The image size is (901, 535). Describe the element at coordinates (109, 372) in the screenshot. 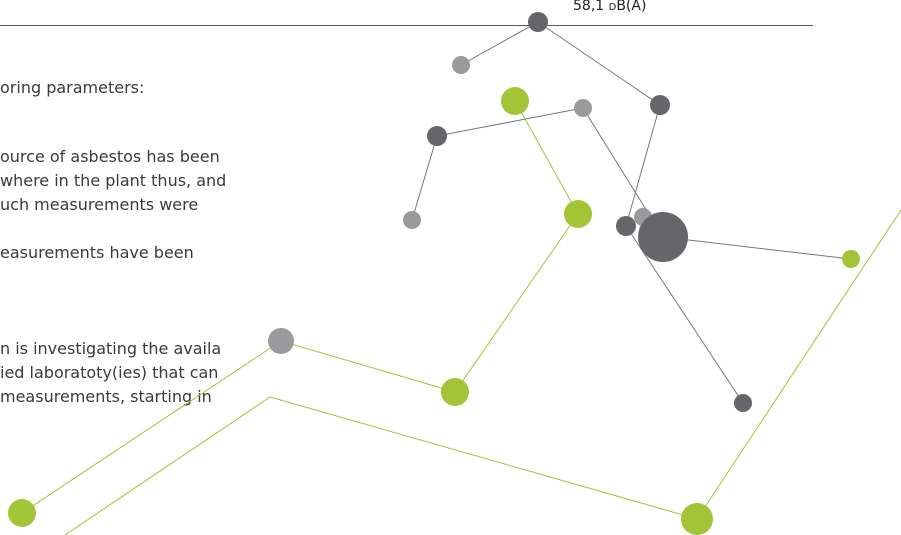

I see `text-line: ied laboratoty(ies) that can` at that location.